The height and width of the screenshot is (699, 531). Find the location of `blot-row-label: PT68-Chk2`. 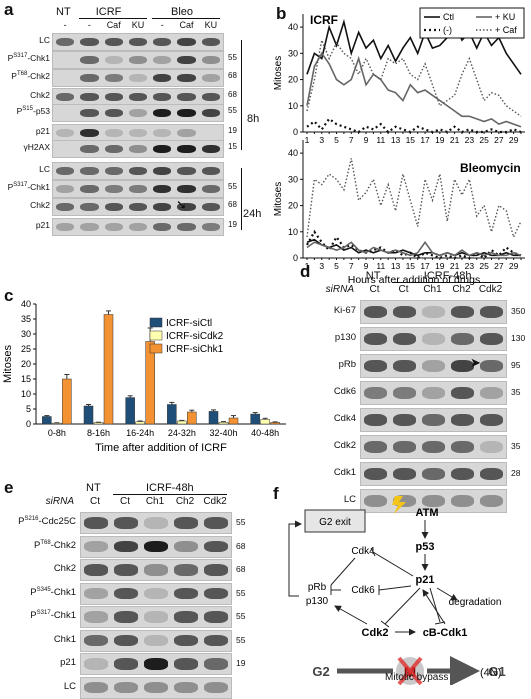

blot-row-label: PT68-Chk2 is located at coordinates (26, 76).